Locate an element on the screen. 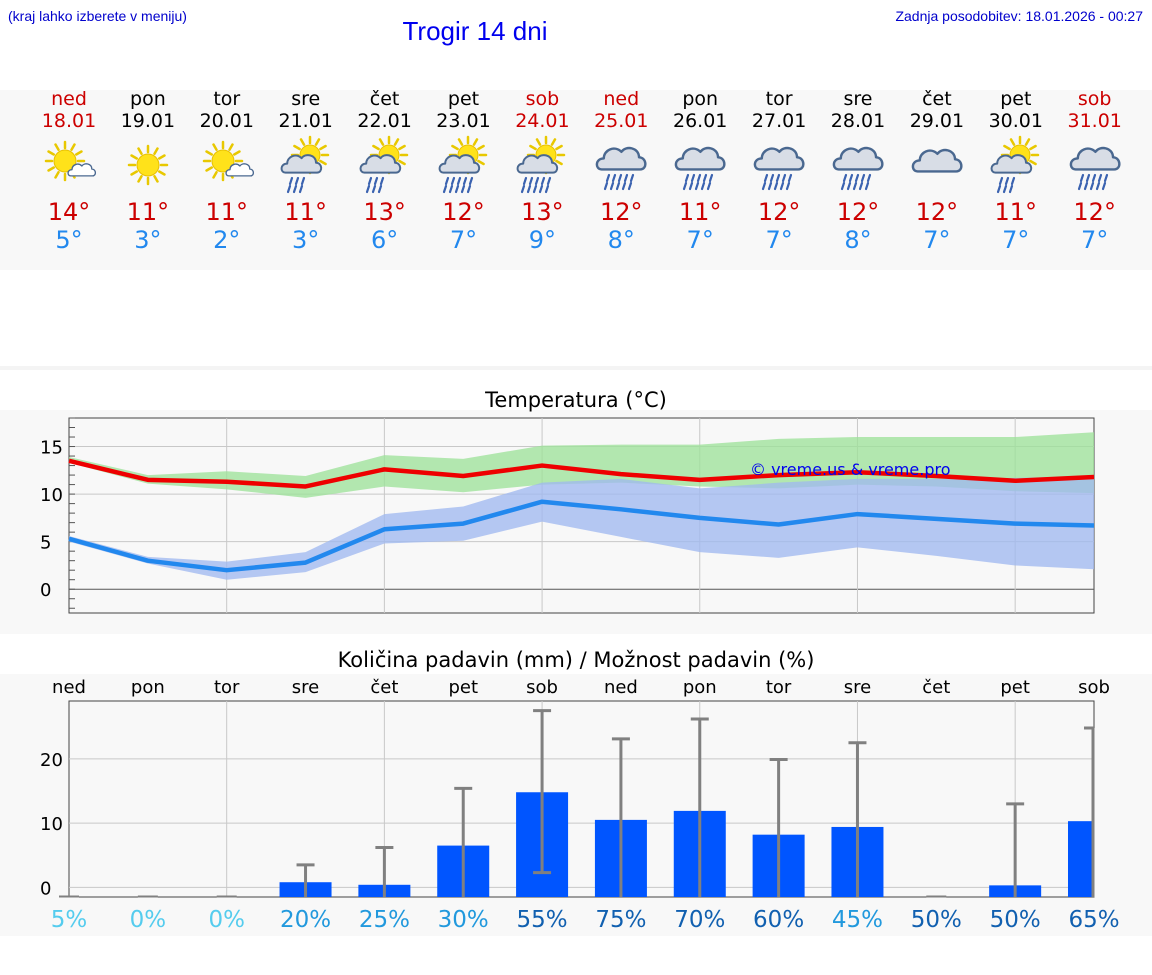  day-column: sob 31.01 12° 7° is located at coordinates (1095, 171).